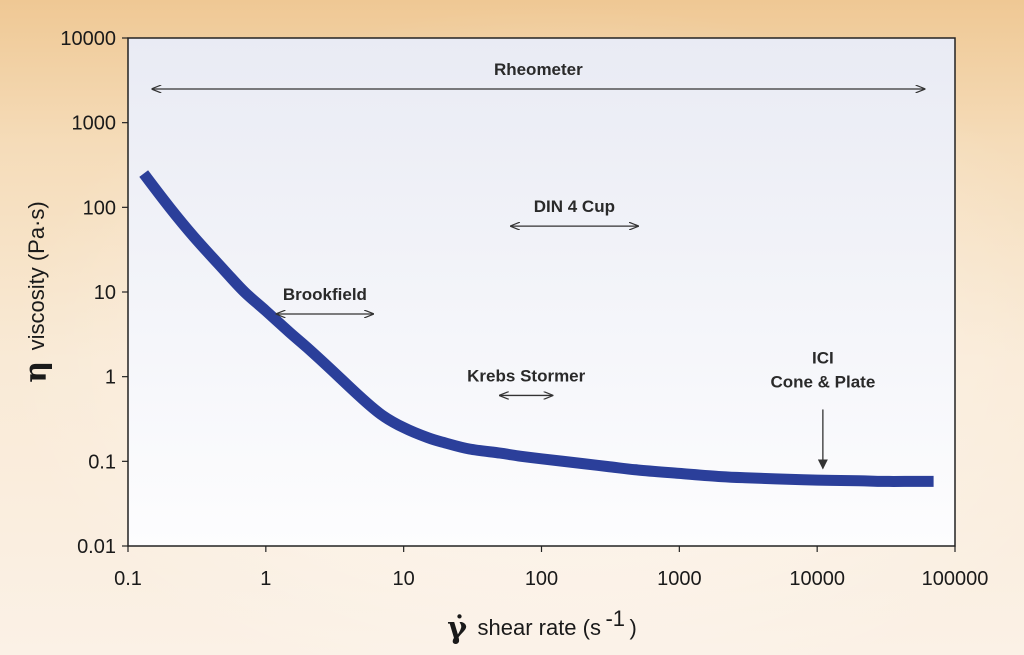 The height and width of the screenshot is (655, 1024). Describe the element at coordinates (36, 275) in the screenshot. I see `y-axis-label: viscosity (Pa·s)` at that location.